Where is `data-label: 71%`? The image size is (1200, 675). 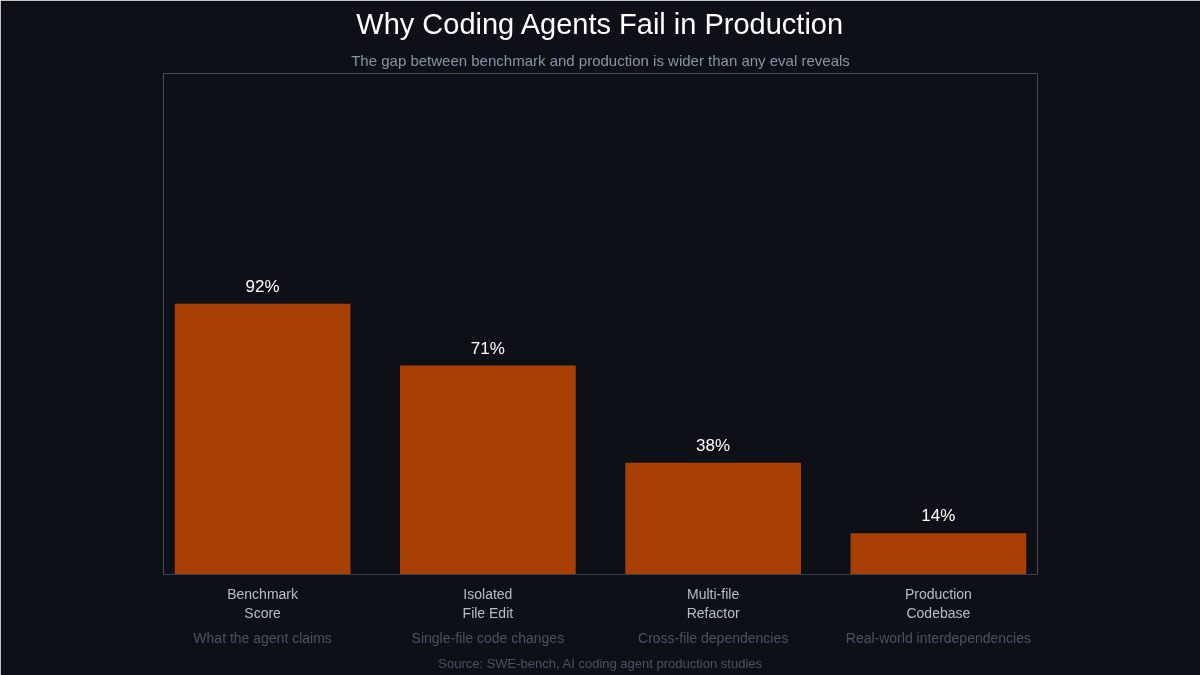
data-label: 71% is located at coordinates (487, 348).